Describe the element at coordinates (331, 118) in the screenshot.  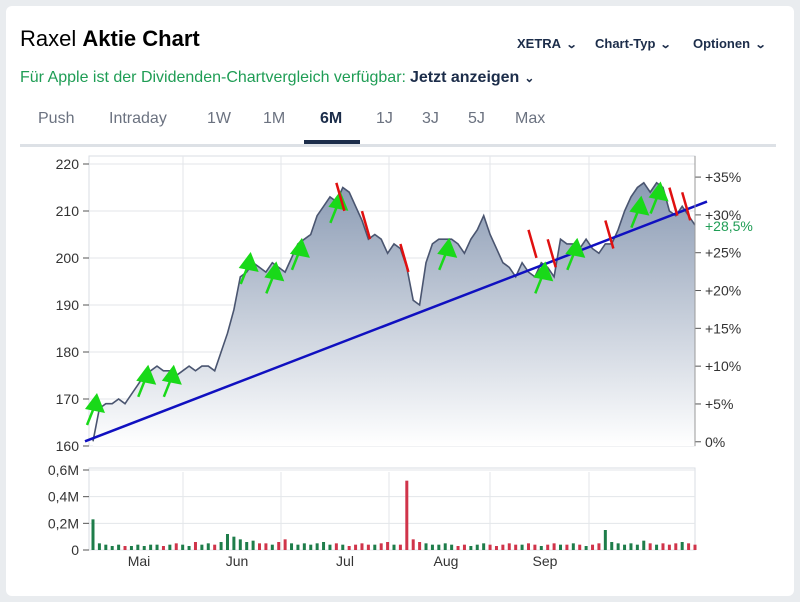
I see `tab-6m: 6M` at that location.